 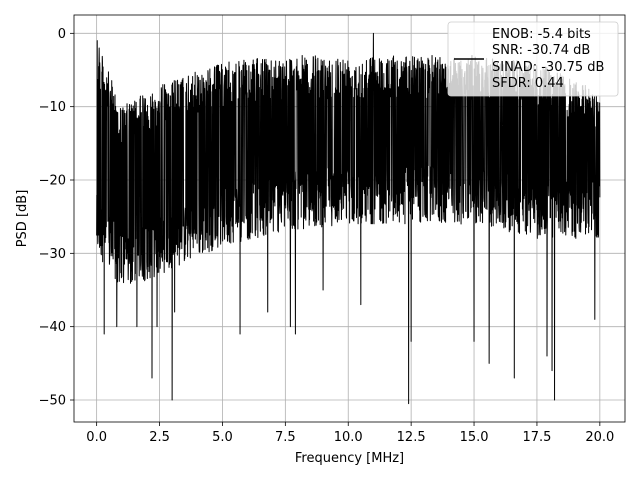 I want to click on x-tick-label: 10.0, so click(x=348, y=437).